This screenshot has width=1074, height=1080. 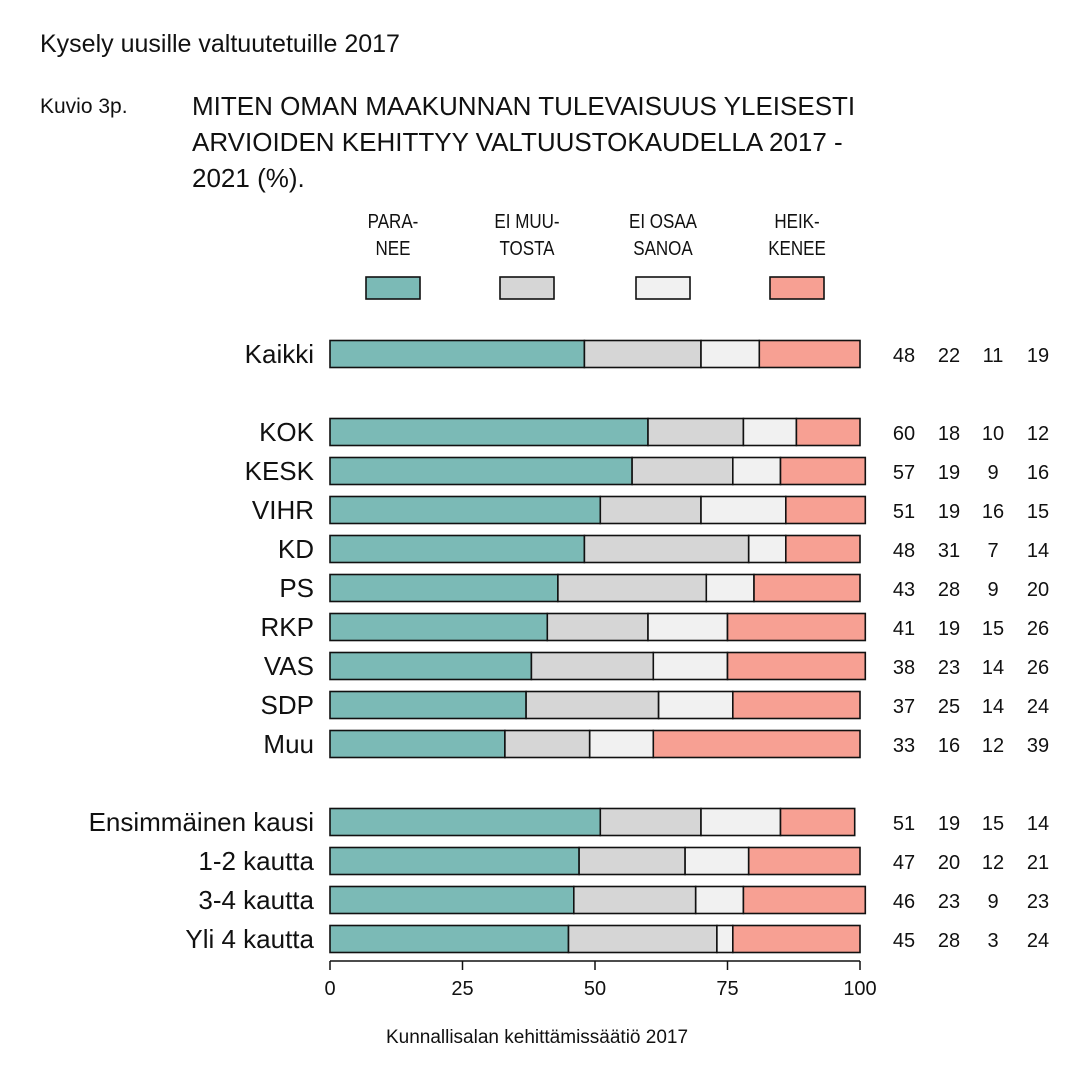 What do you see at coordinates (904, 863) in the screenshot?
I see `data-value-label: 47` at bounding box center [904, 863].